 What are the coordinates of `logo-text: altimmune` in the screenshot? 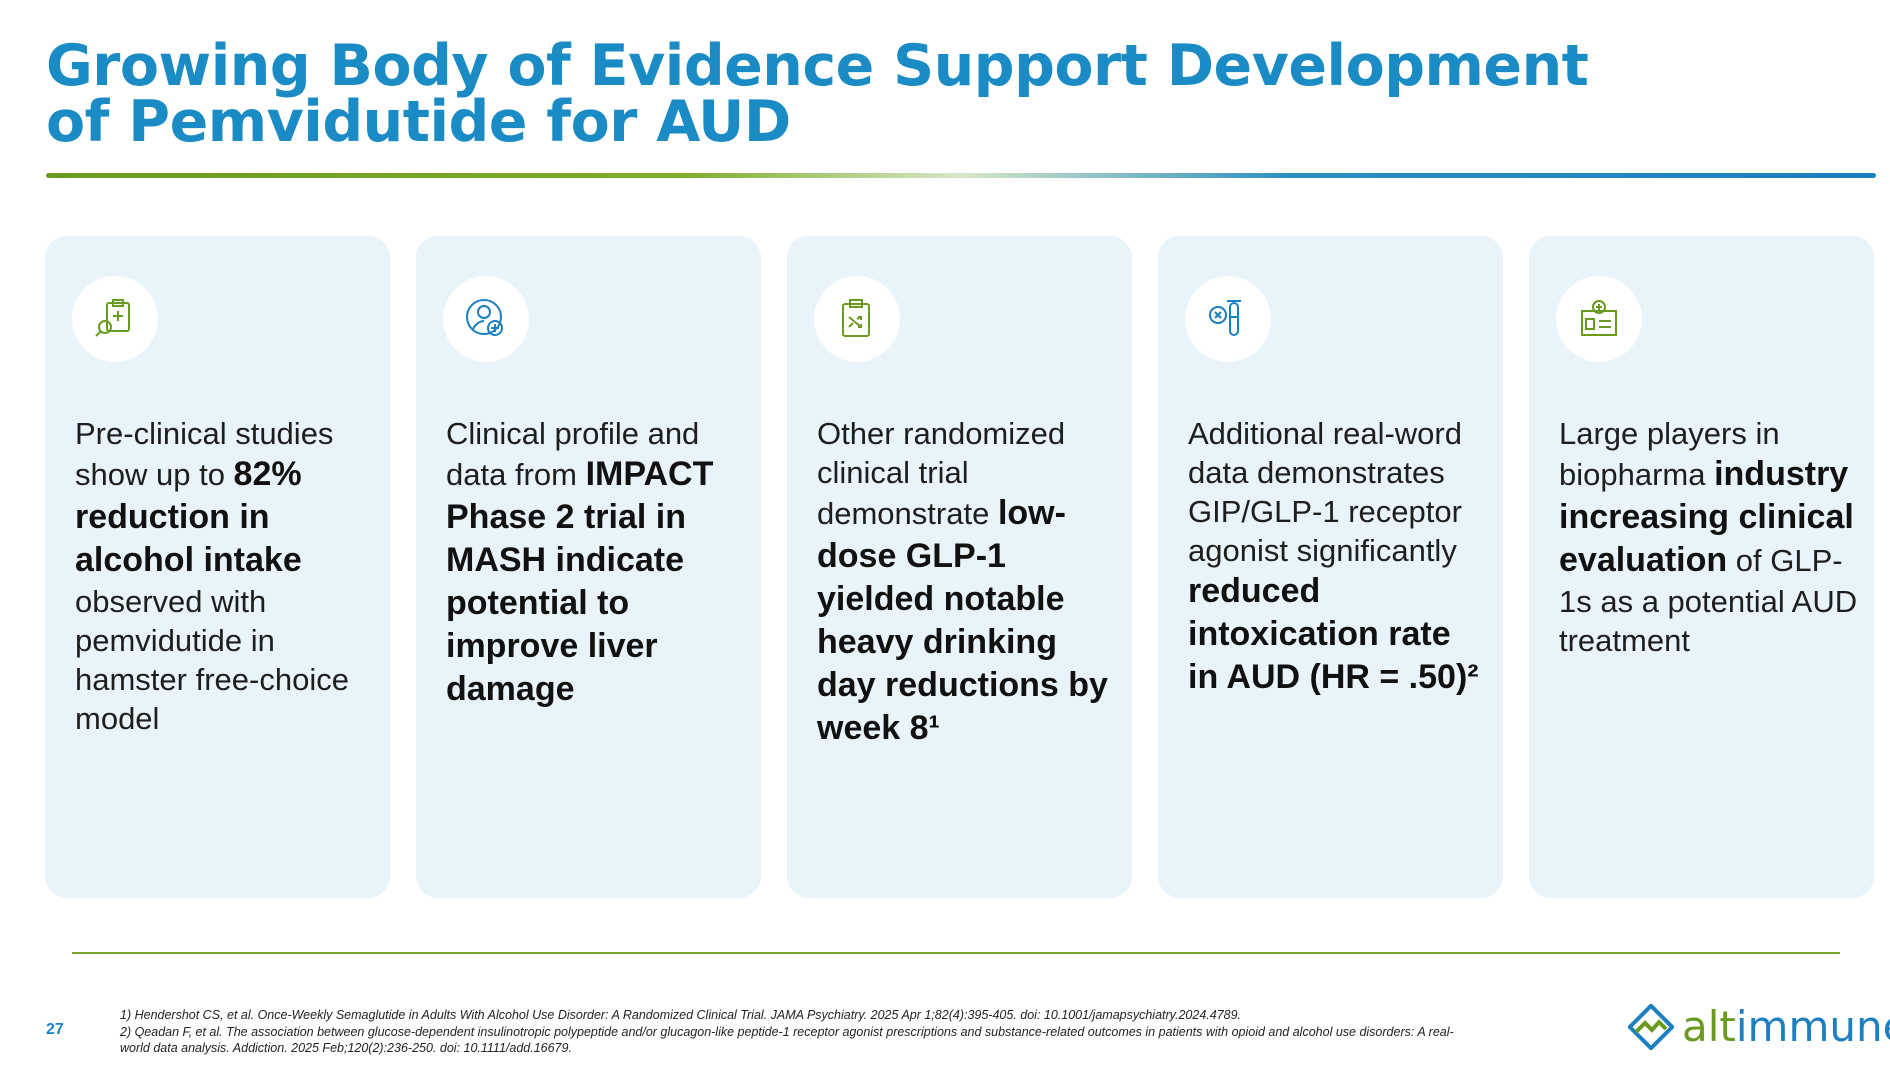 It's located at (1786, 1026).